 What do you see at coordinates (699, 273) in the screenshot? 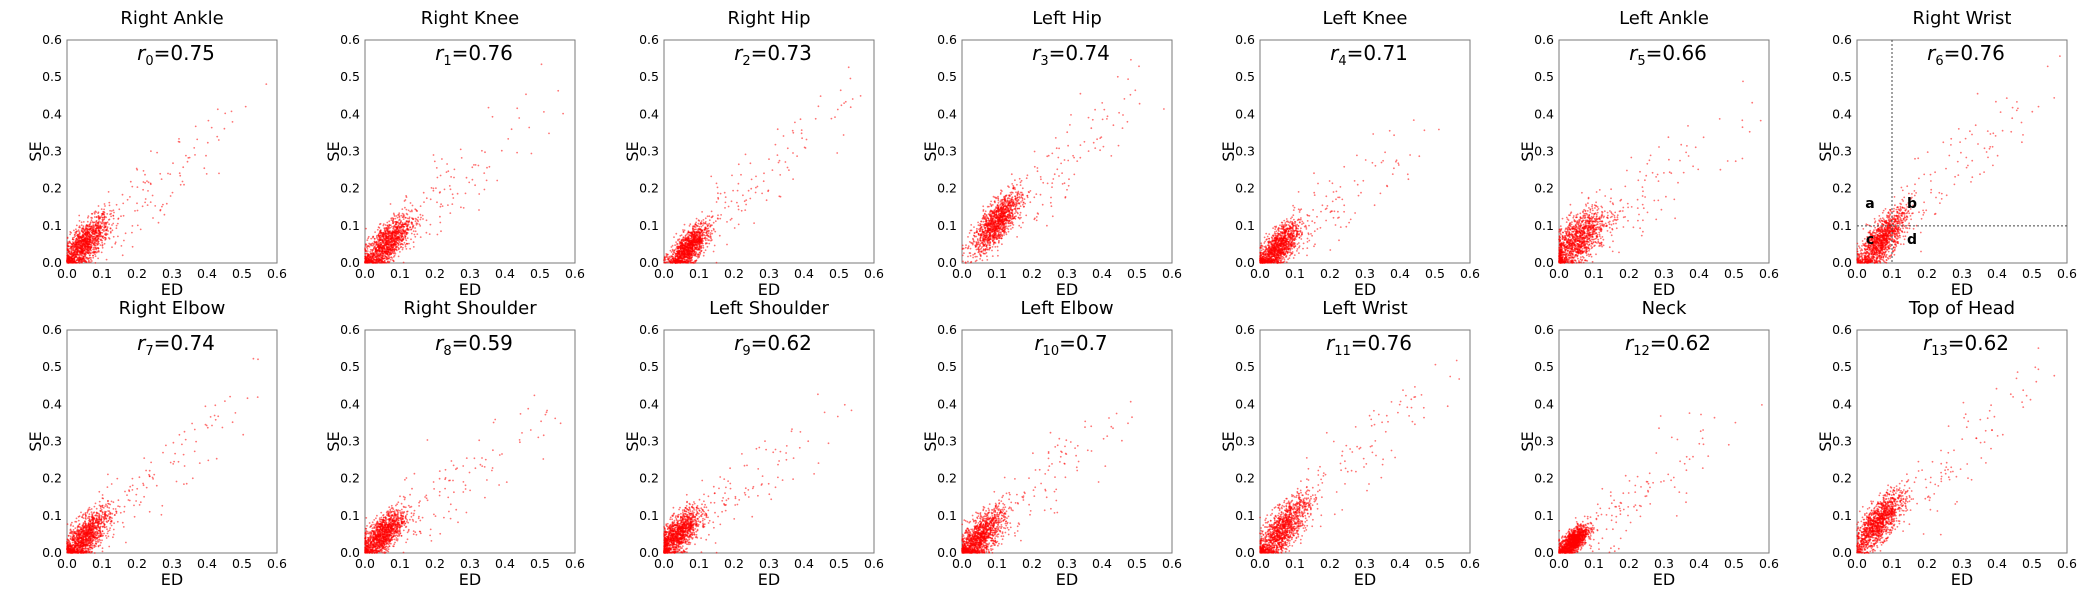
I see `x-tick-label: 0.1` at bounding box center [699, 273].